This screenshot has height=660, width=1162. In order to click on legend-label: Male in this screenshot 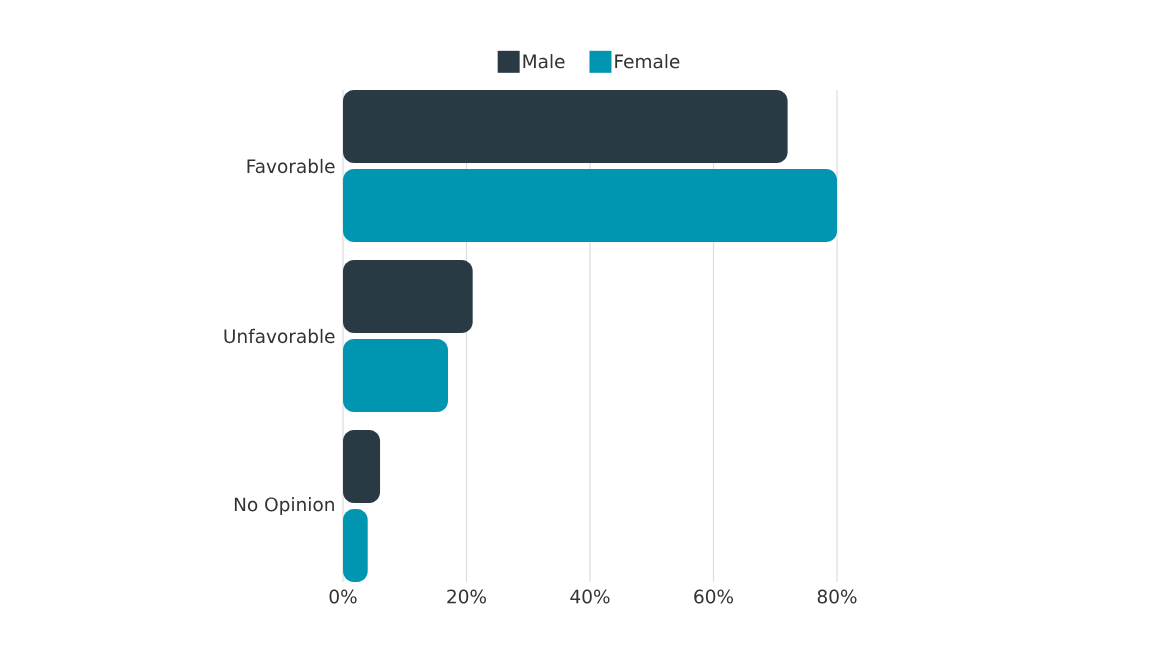, I will do `click(544, 61)`.